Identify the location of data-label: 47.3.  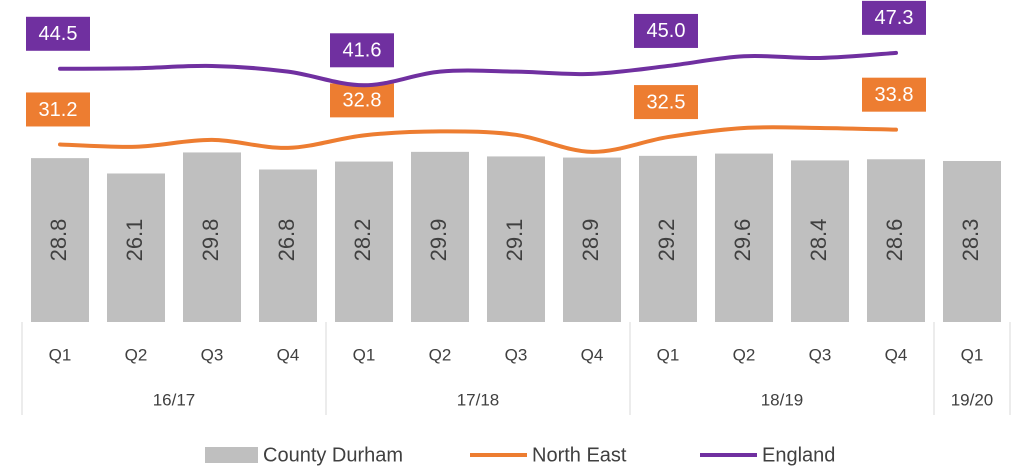
(894, 18).